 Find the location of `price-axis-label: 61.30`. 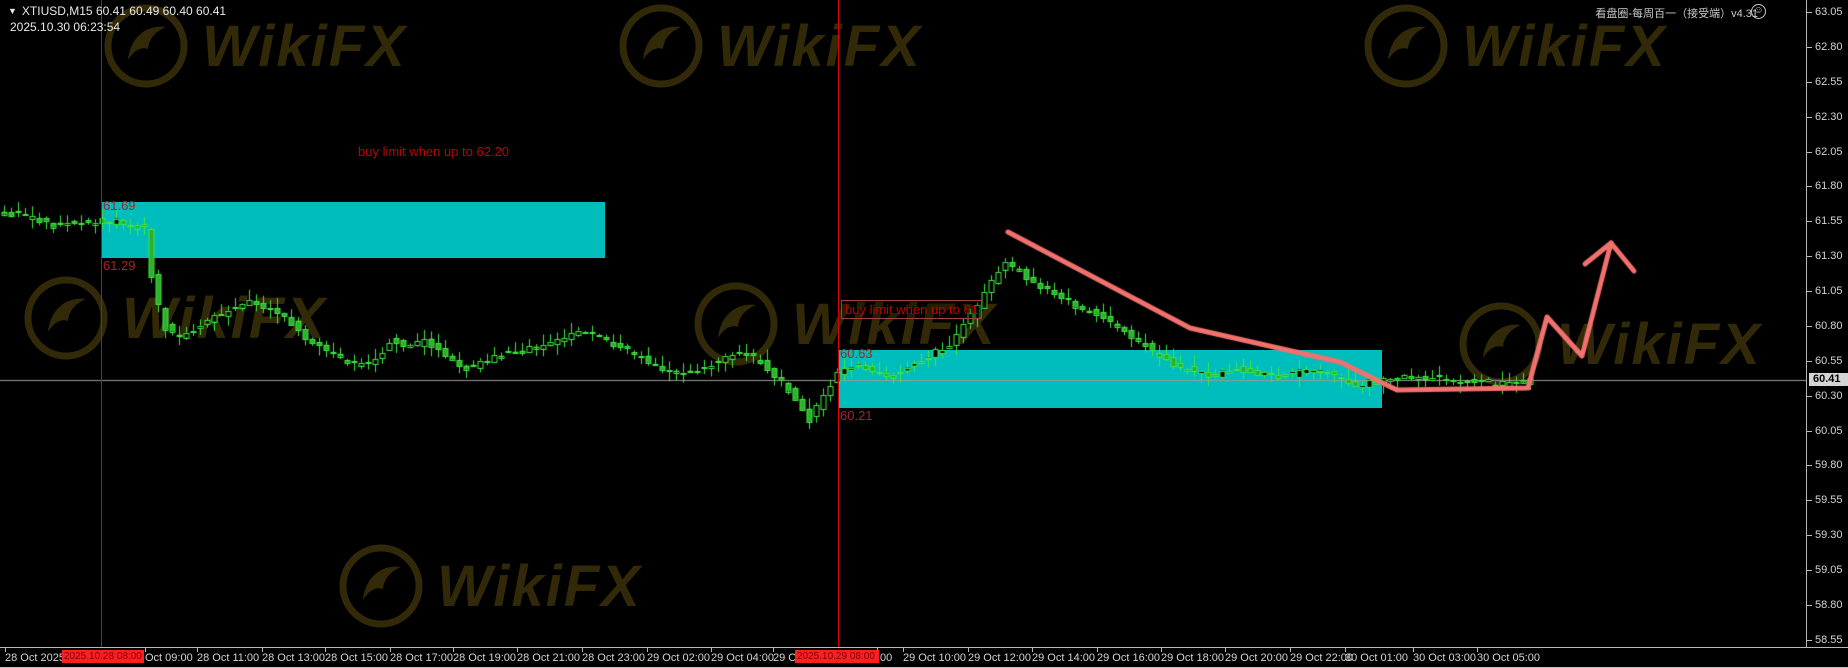

price-axis-label: 61.30 is located at coordinates (1829, 256).